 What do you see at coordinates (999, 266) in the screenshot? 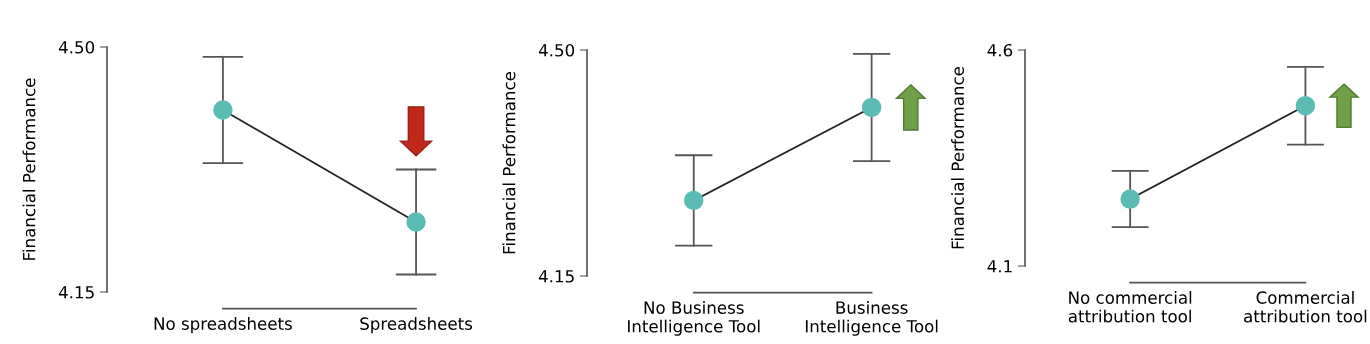
I see `y-tick-label: 4.1` at bounding box center [999, 266].